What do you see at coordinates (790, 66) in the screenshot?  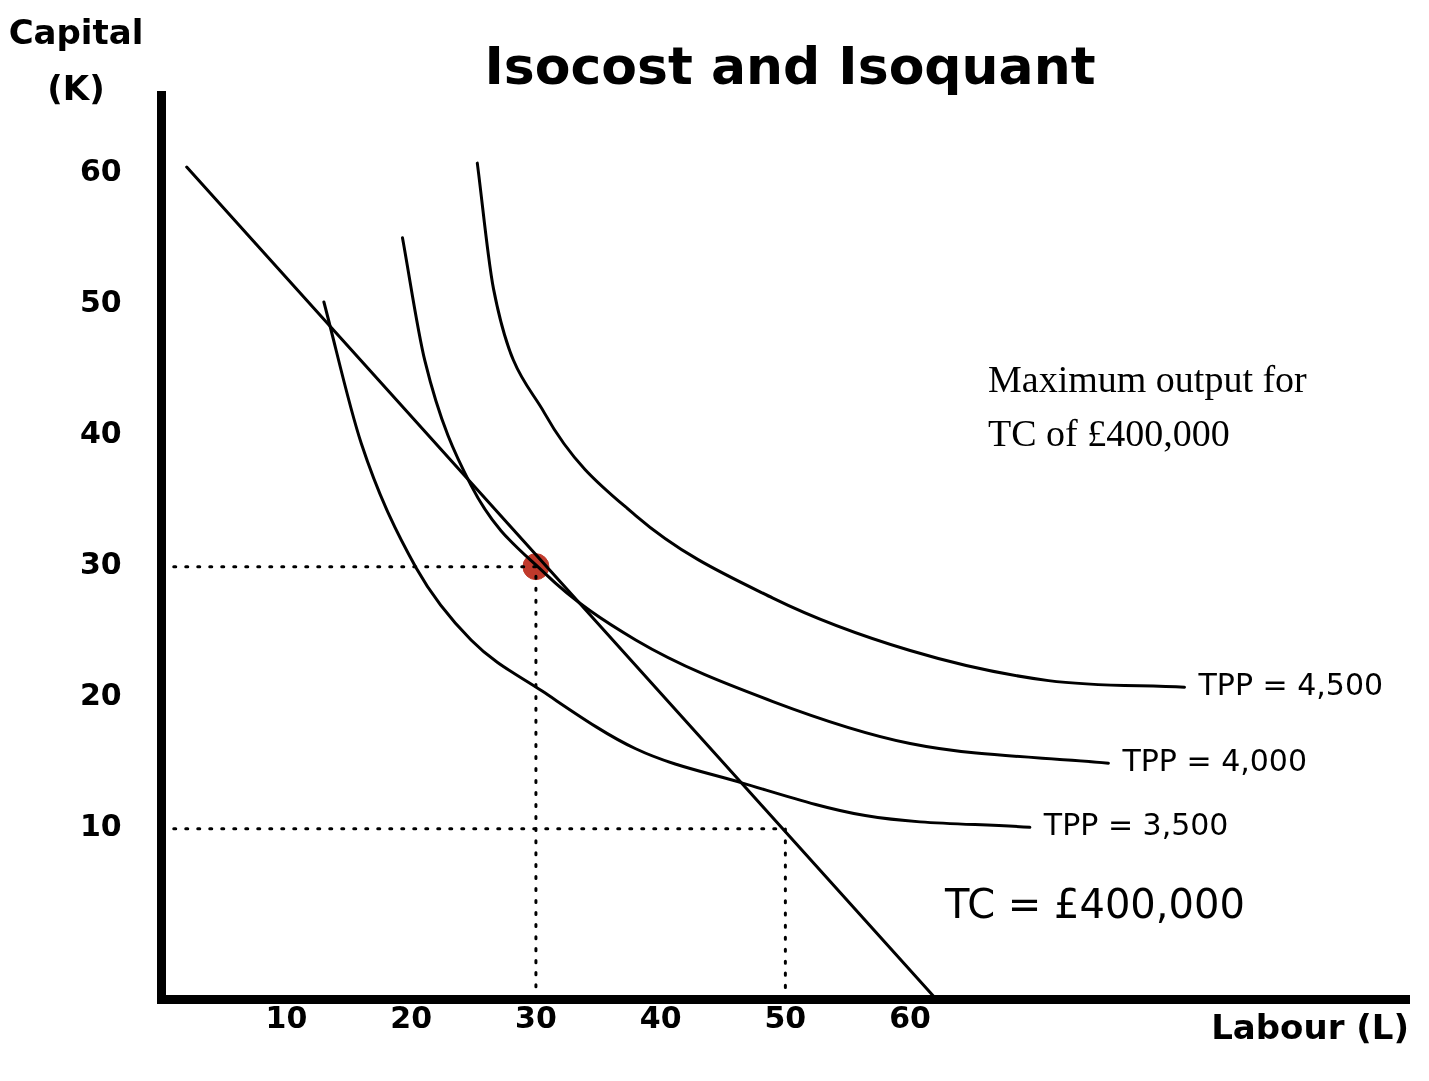 I see `chart-title: Isocost and Isoquant` at bounding box center [790, 66].